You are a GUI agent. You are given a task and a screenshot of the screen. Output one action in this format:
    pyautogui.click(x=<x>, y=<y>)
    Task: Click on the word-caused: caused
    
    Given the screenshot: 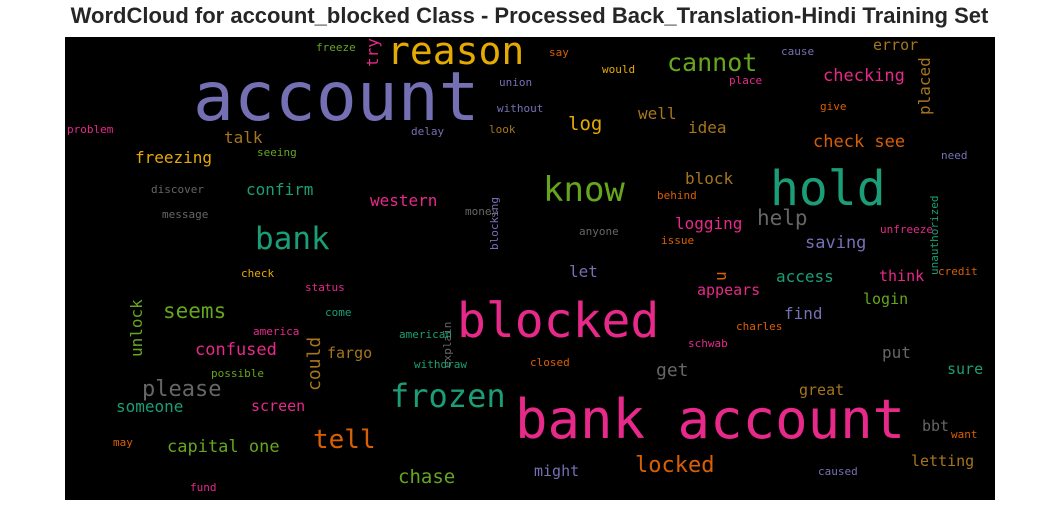 What is the action you would take?
    pyautogui.click(x=838, y=471)
    